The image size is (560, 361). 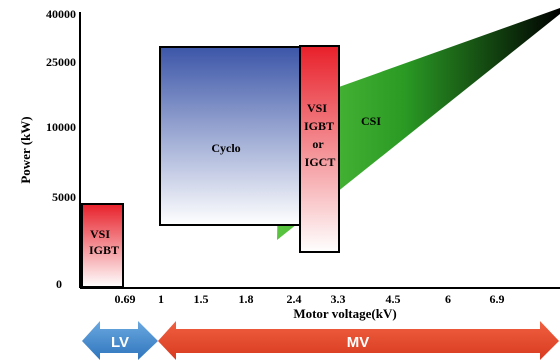 What do you see at coordinates (161, 299) in the screenshot?
I see `x-tick-label: 1` at bounding box center [161, 299].